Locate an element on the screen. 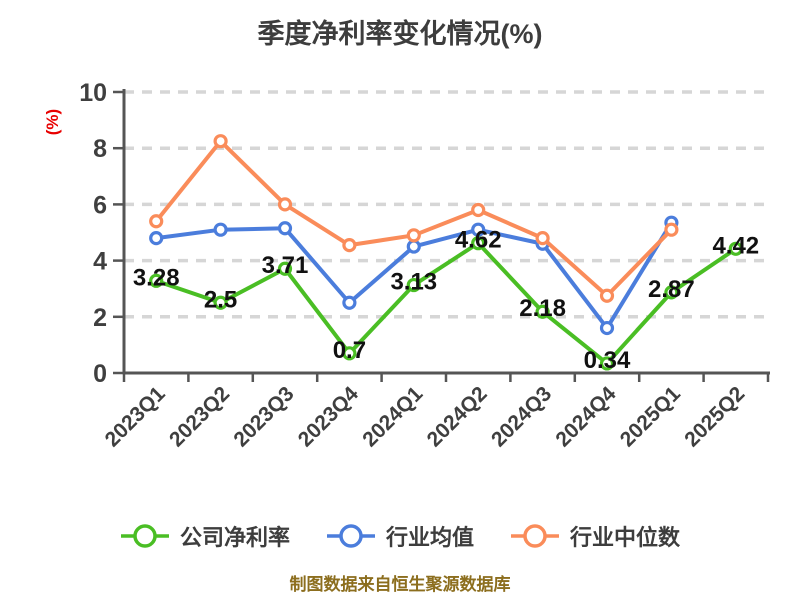 This screenshot has height=600, width=800. legend-item-industry-median: 行业中位数 is located at coordinates (595, 536).